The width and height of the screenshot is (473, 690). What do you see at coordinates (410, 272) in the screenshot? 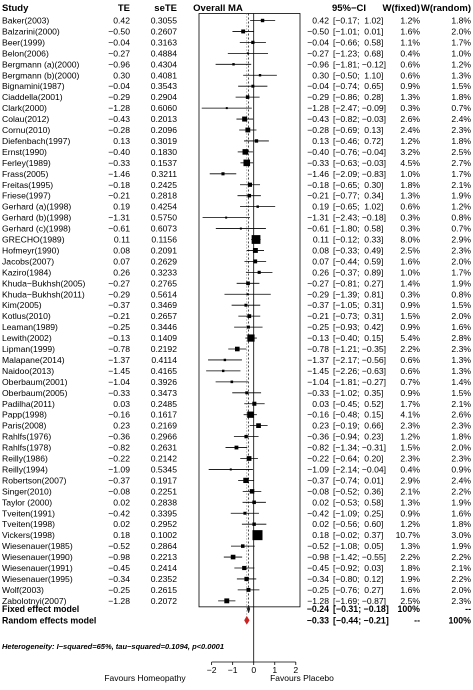
I see `weight-fixed: 1.0%` at bounding box center [410, 272].